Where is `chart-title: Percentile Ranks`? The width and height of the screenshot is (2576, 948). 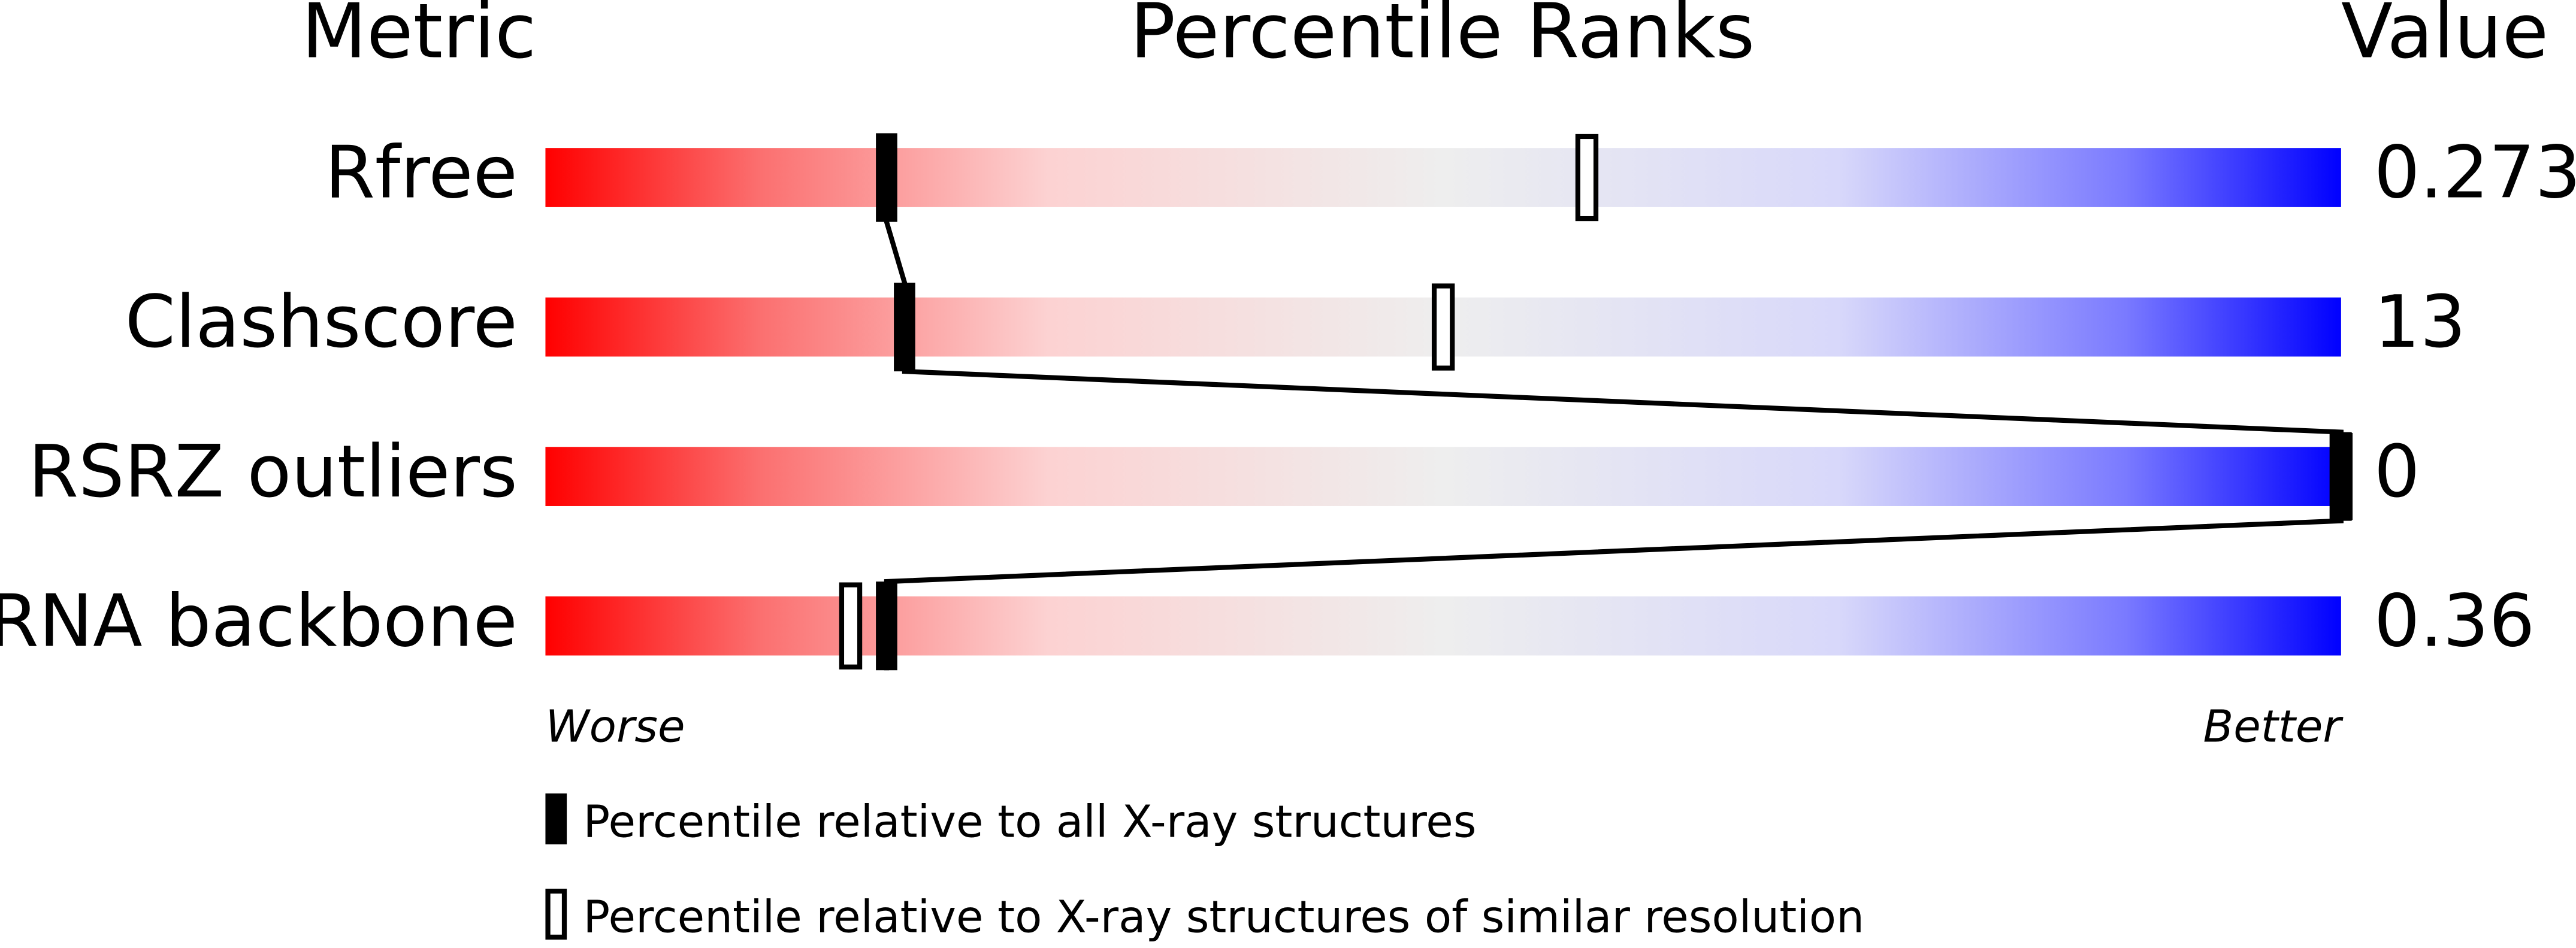 chart-title: Percentile Ranks is located at coordinates (1442, 38).